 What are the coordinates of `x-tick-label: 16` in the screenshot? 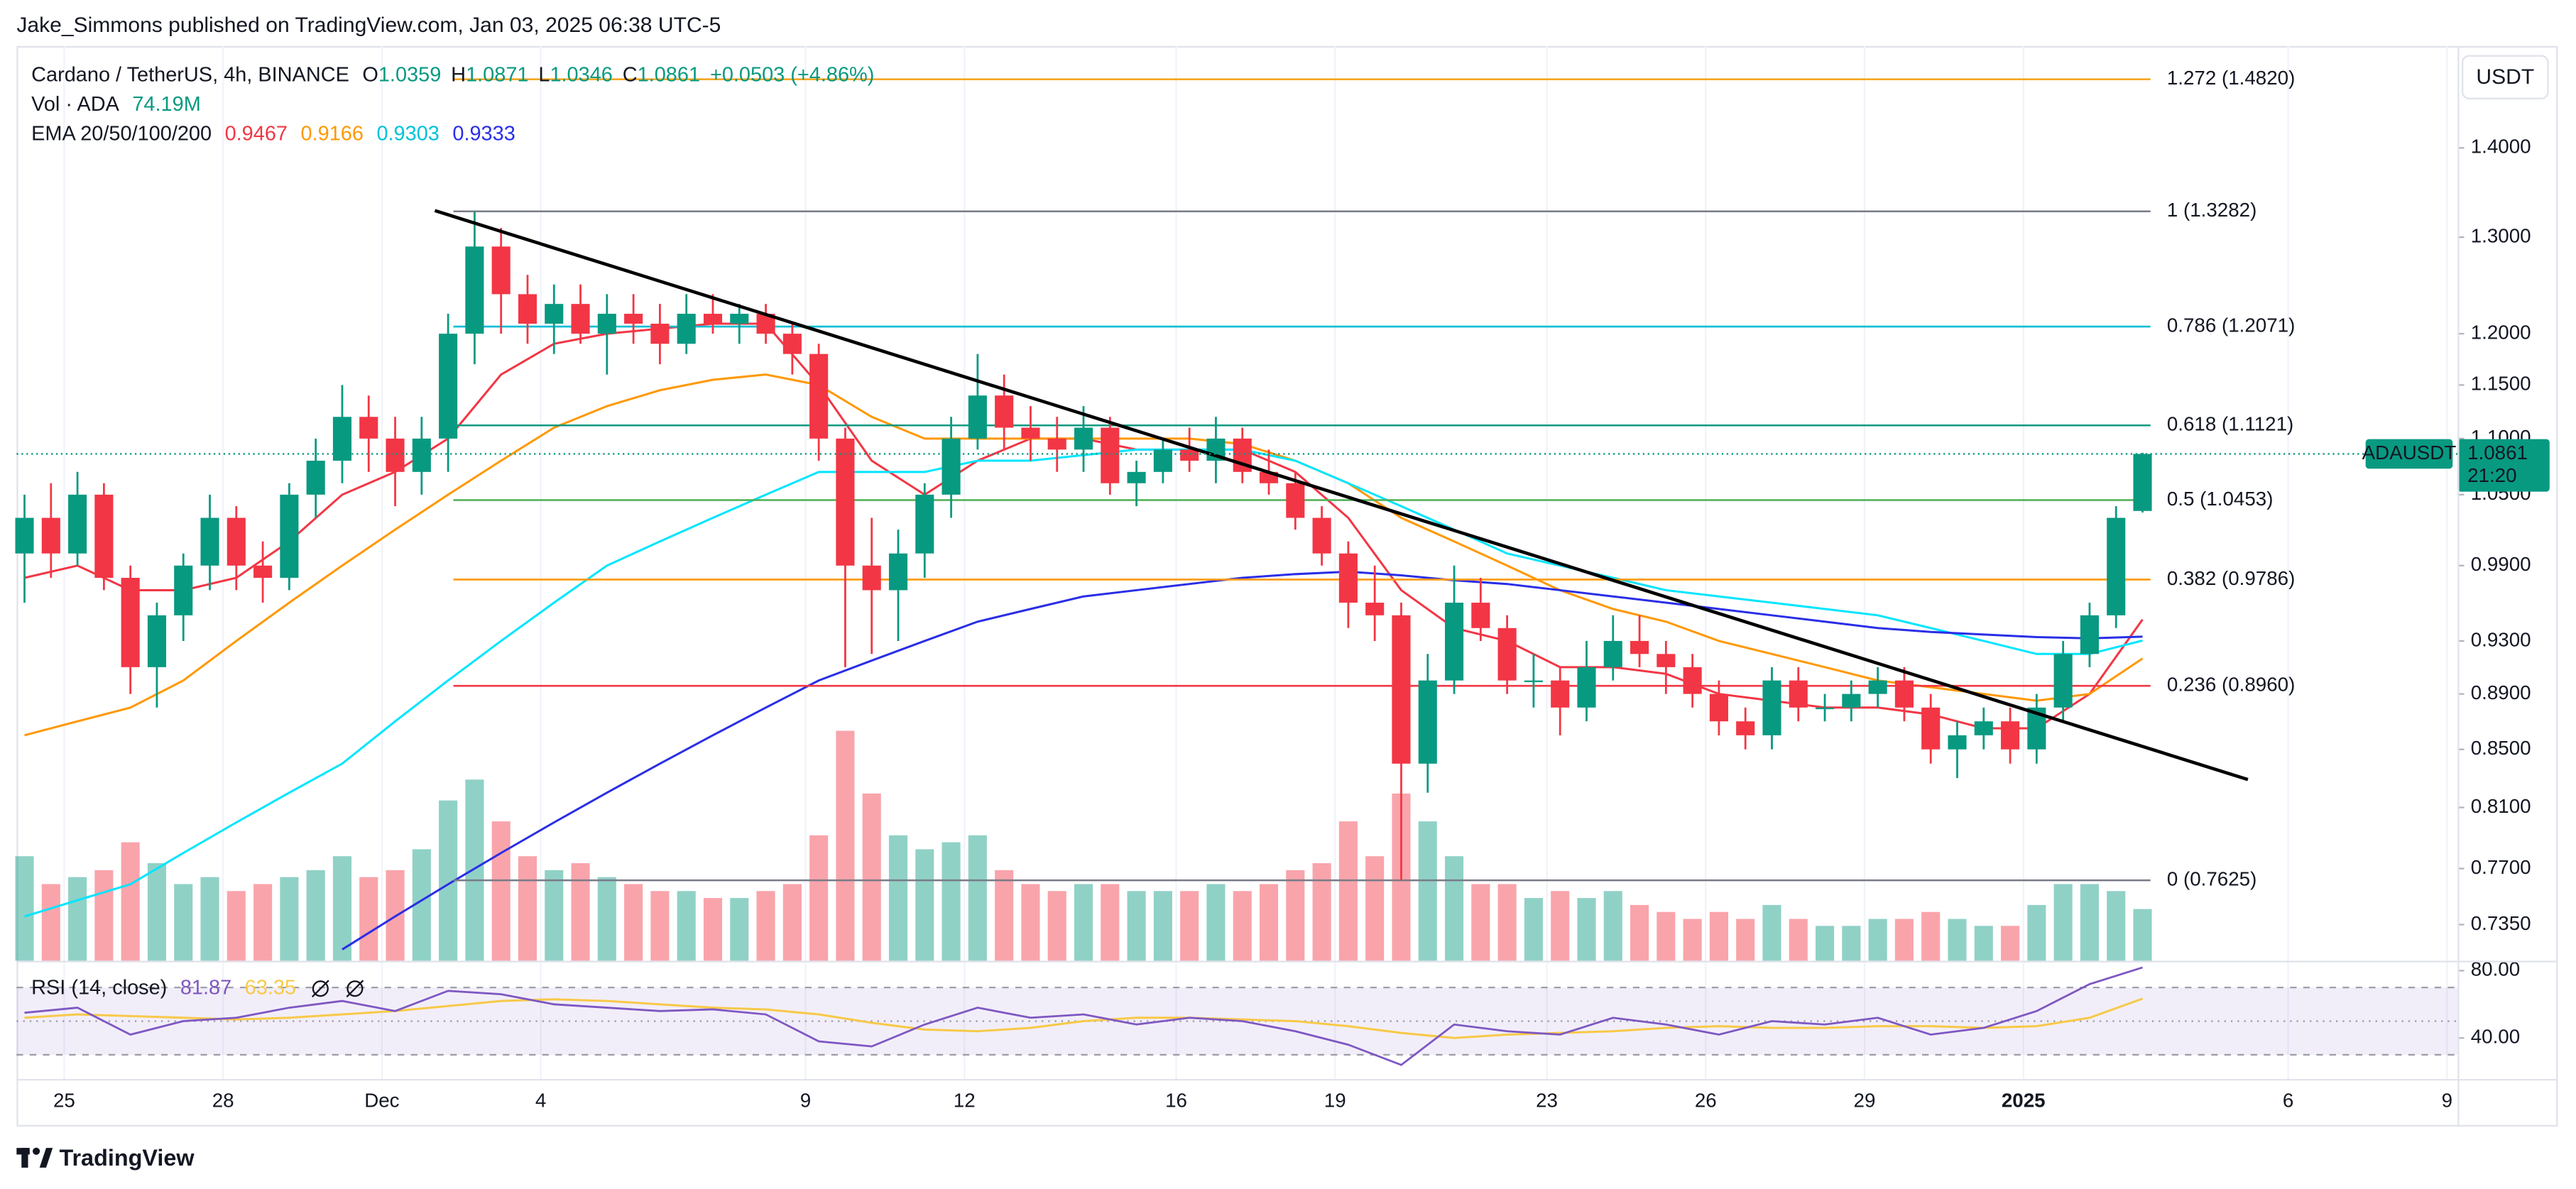 It's located at (1176, 1101).